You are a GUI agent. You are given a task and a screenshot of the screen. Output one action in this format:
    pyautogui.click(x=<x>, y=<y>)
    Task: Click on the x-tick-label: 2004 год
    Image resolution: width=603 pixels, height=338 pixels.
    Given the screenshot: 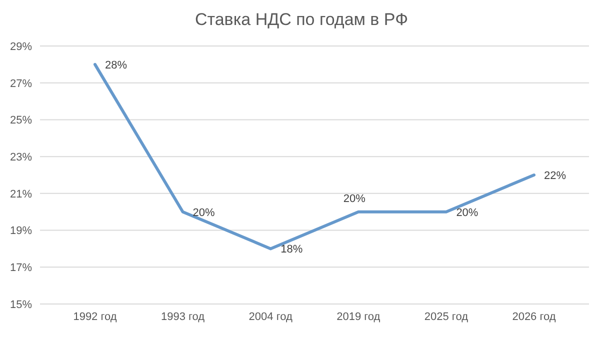 What is the action you would take?
    pyautogui.click(x=270, y=316)
    